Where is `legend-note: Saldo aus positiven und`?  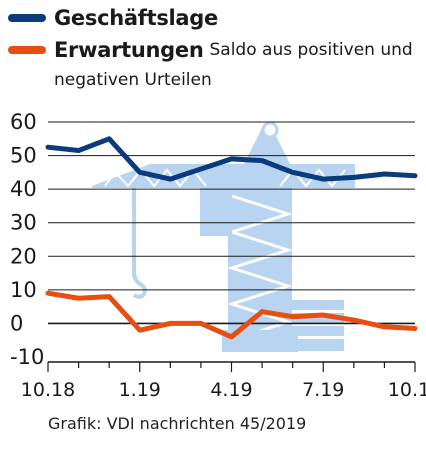 legend-note: Saldo aus positiven und is located at coordinates (311, 50).